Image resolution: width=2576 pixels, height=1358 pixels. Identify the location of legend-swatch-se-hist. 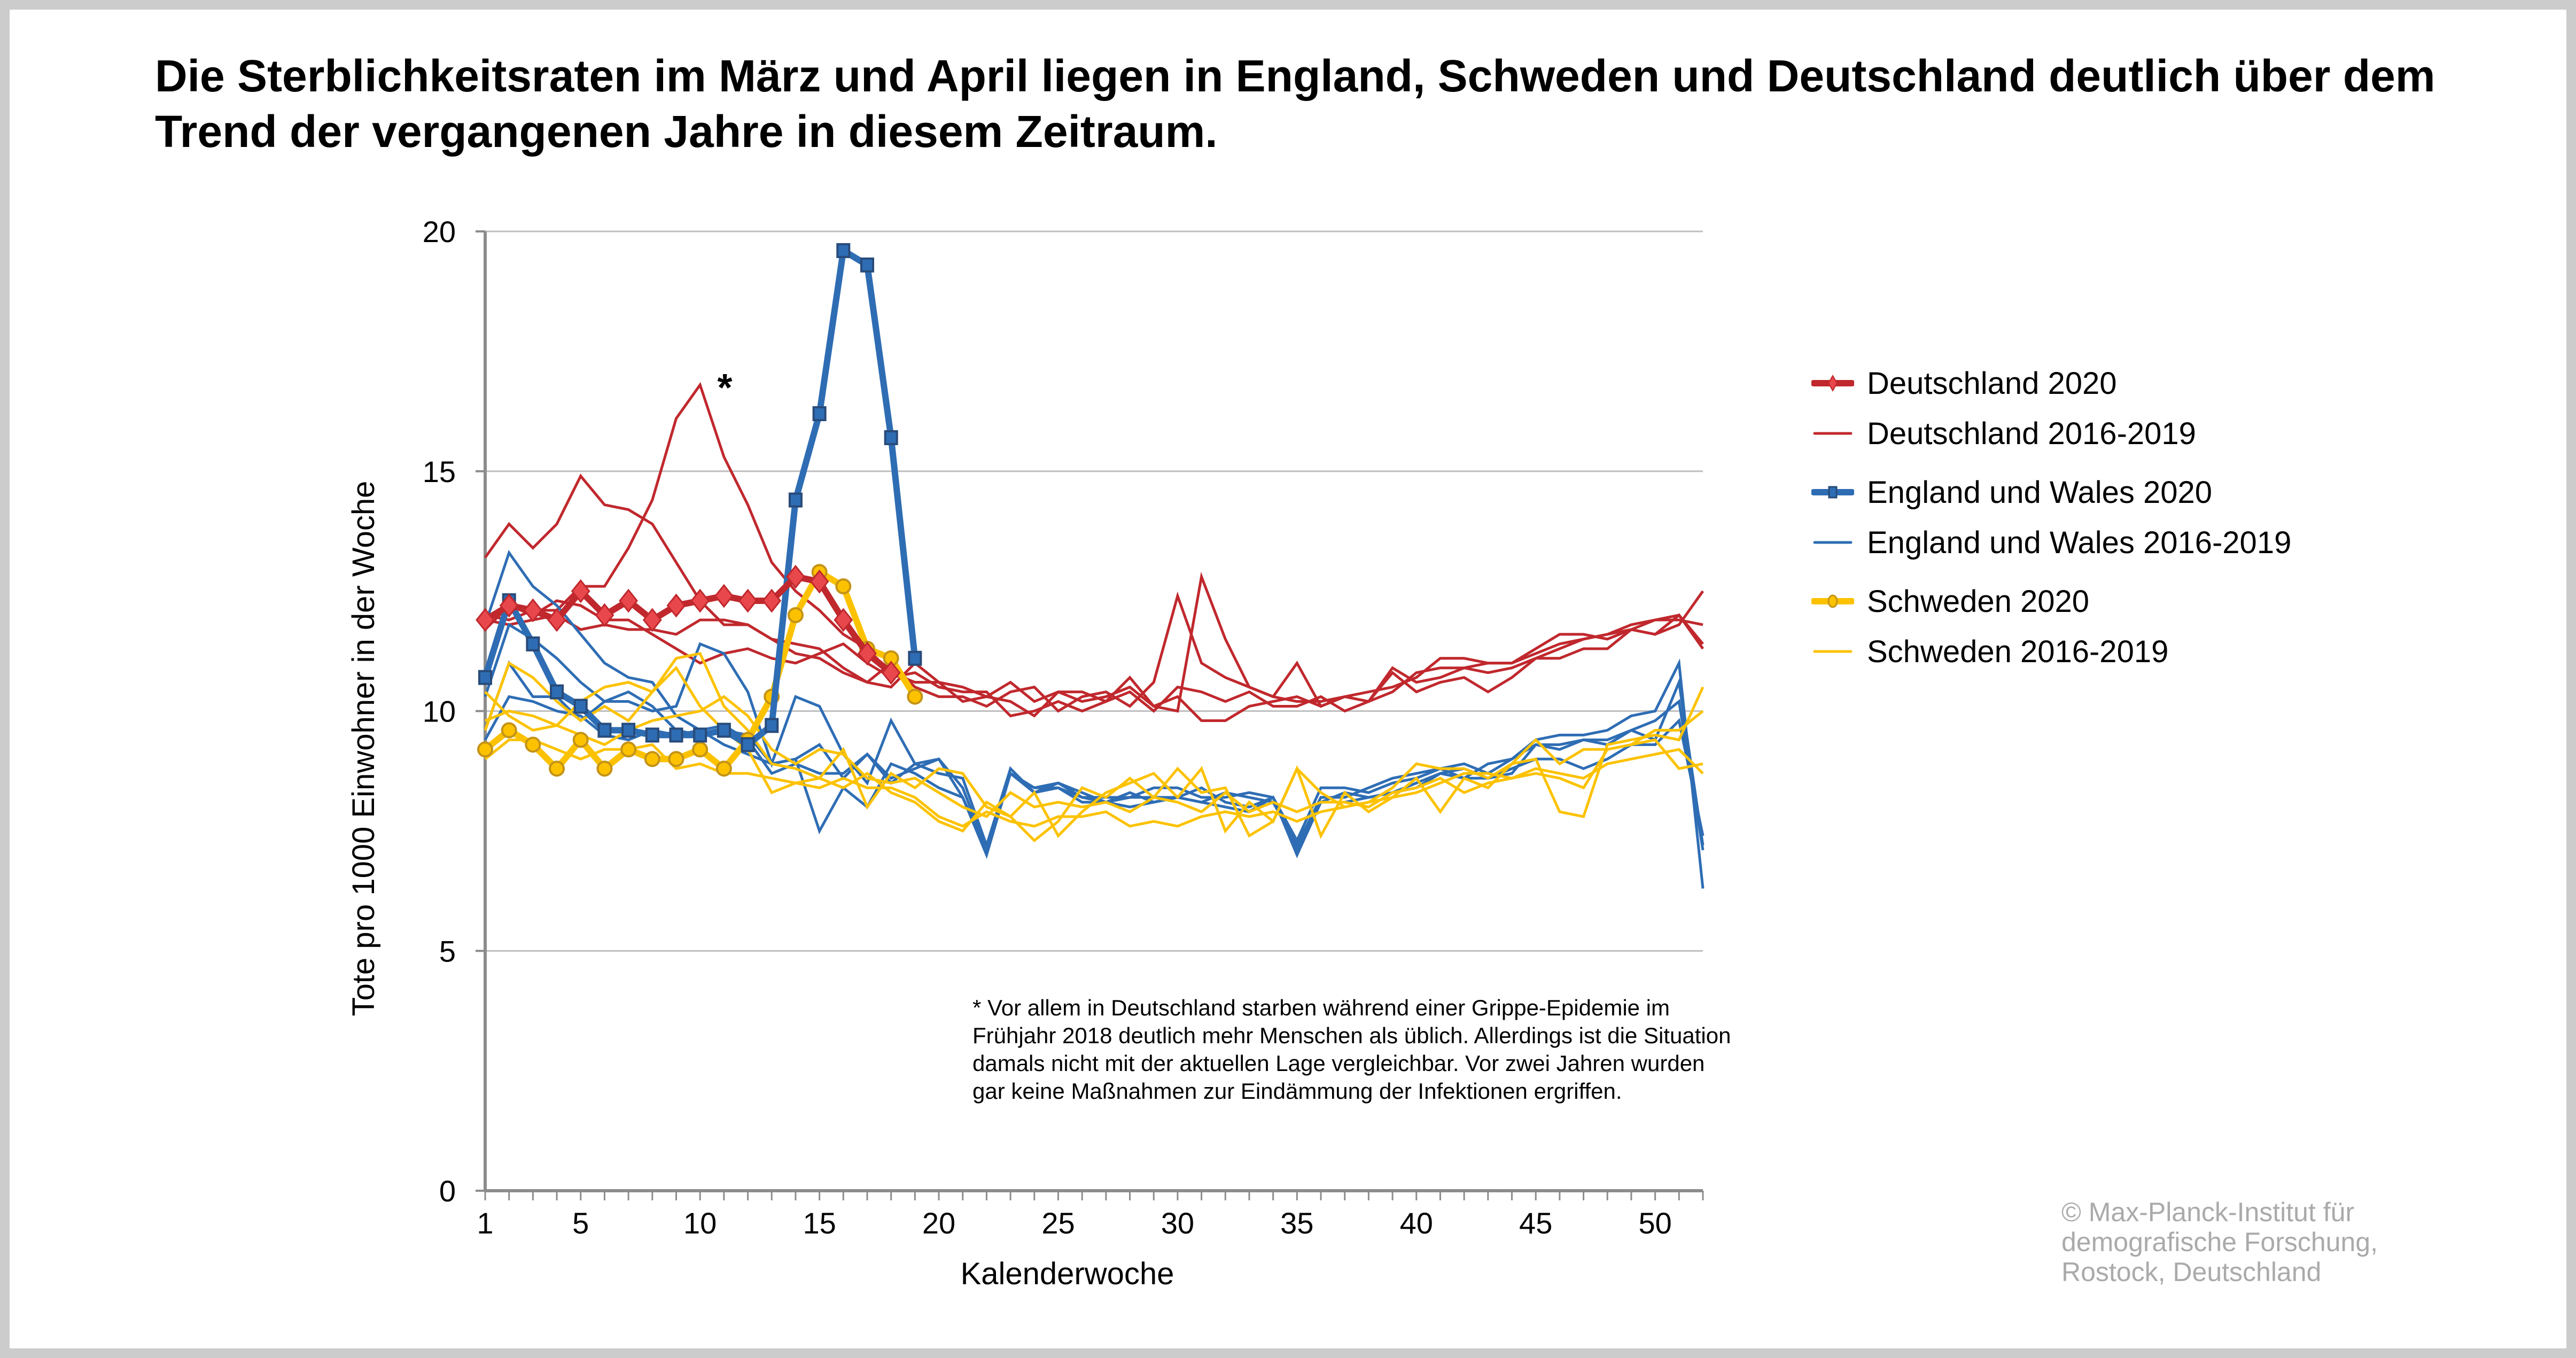
(1833, 651).